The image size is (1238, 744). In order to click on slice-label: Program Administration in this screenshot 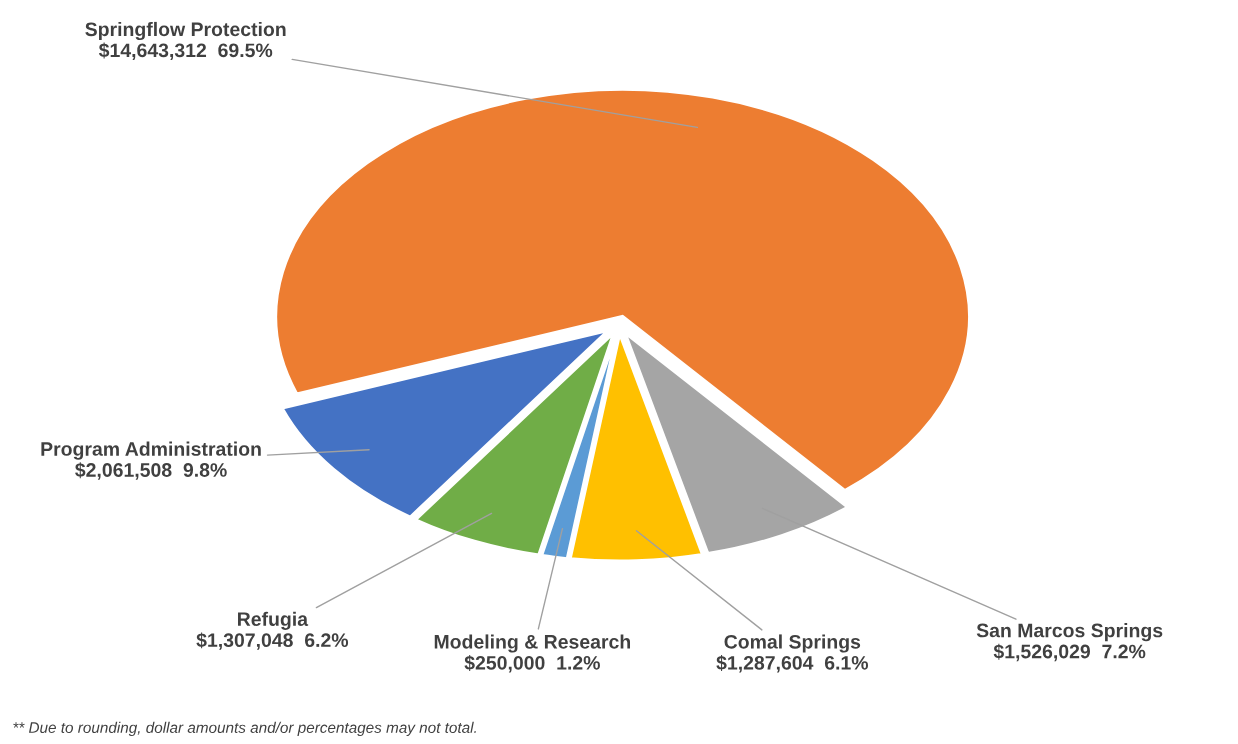, I will do `click(151, 450)`.